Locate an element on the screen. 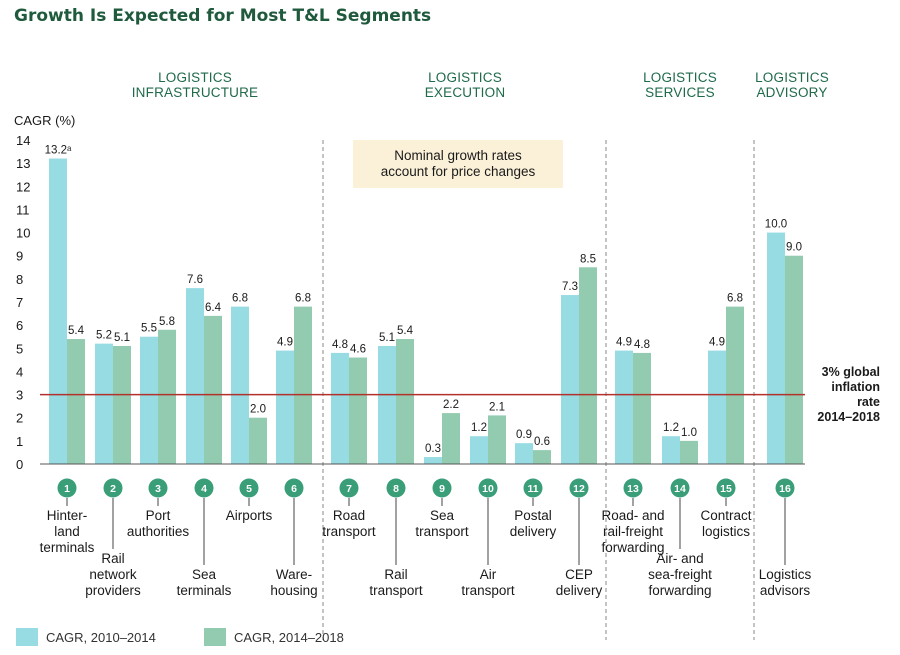  category-name: Ware- is located at coordinates (294, 574).